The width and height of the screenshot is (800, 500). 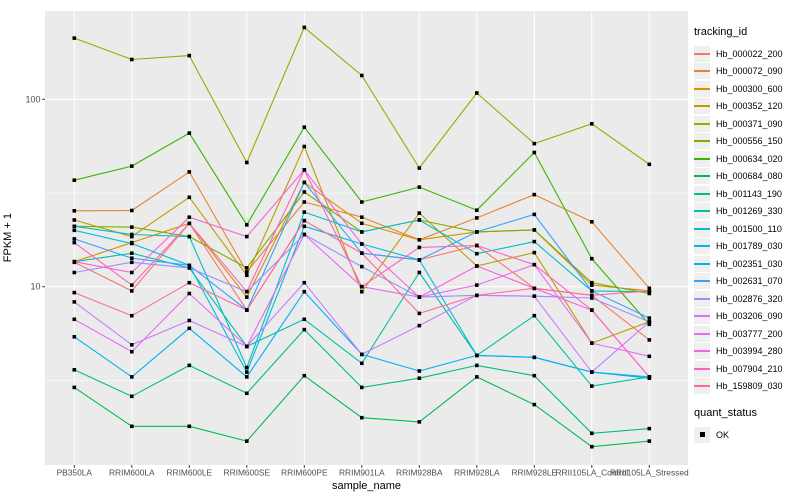 What do you see at coordinates (749, 141) in the screenshot?
I see `legend-label: Hb_000556_150` at bounding box center [749, 141].